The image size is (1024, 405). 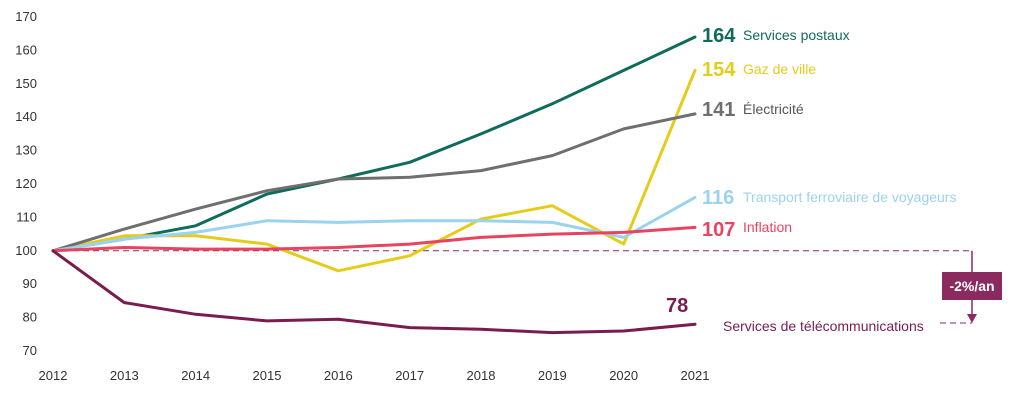 What do you see at coordinates (767, 227) in the screenshot?
I see `series-name-label: Inflation` at bounding box center [767, 227].